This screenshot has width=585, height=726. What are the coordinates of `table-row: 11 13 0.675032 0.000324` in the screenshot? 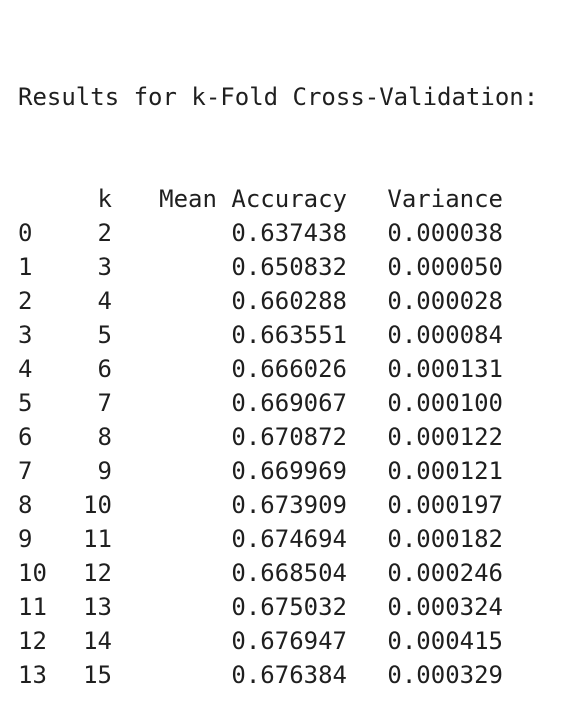 It's located at (260, 607).